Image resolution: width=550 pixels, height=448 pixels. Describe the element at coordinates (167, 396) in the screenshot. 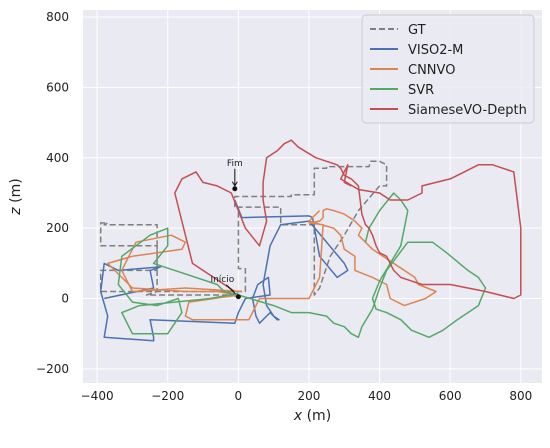

I see `x-tick-label: −200` at that location.